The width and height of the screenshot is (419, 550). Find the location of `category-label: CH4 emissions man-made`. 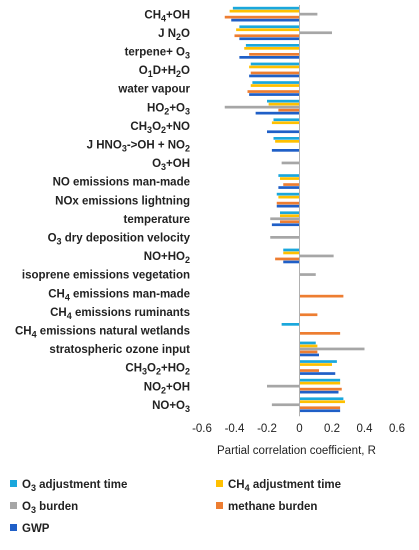

category-label: CH4 emissions man-made is located at coordinates (119, 295).